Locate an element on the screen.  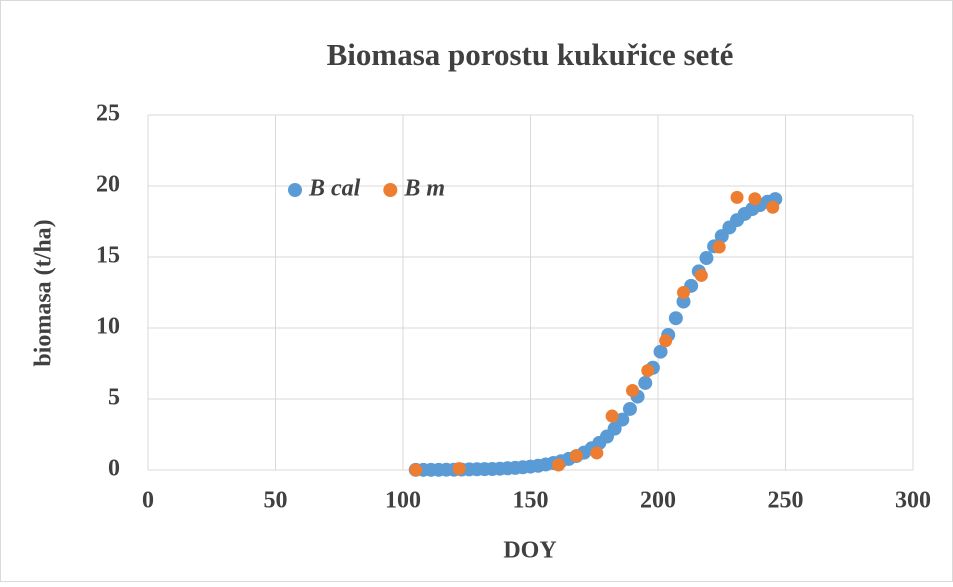
x-tick-label: 100 is located at coordinates (403, 501).